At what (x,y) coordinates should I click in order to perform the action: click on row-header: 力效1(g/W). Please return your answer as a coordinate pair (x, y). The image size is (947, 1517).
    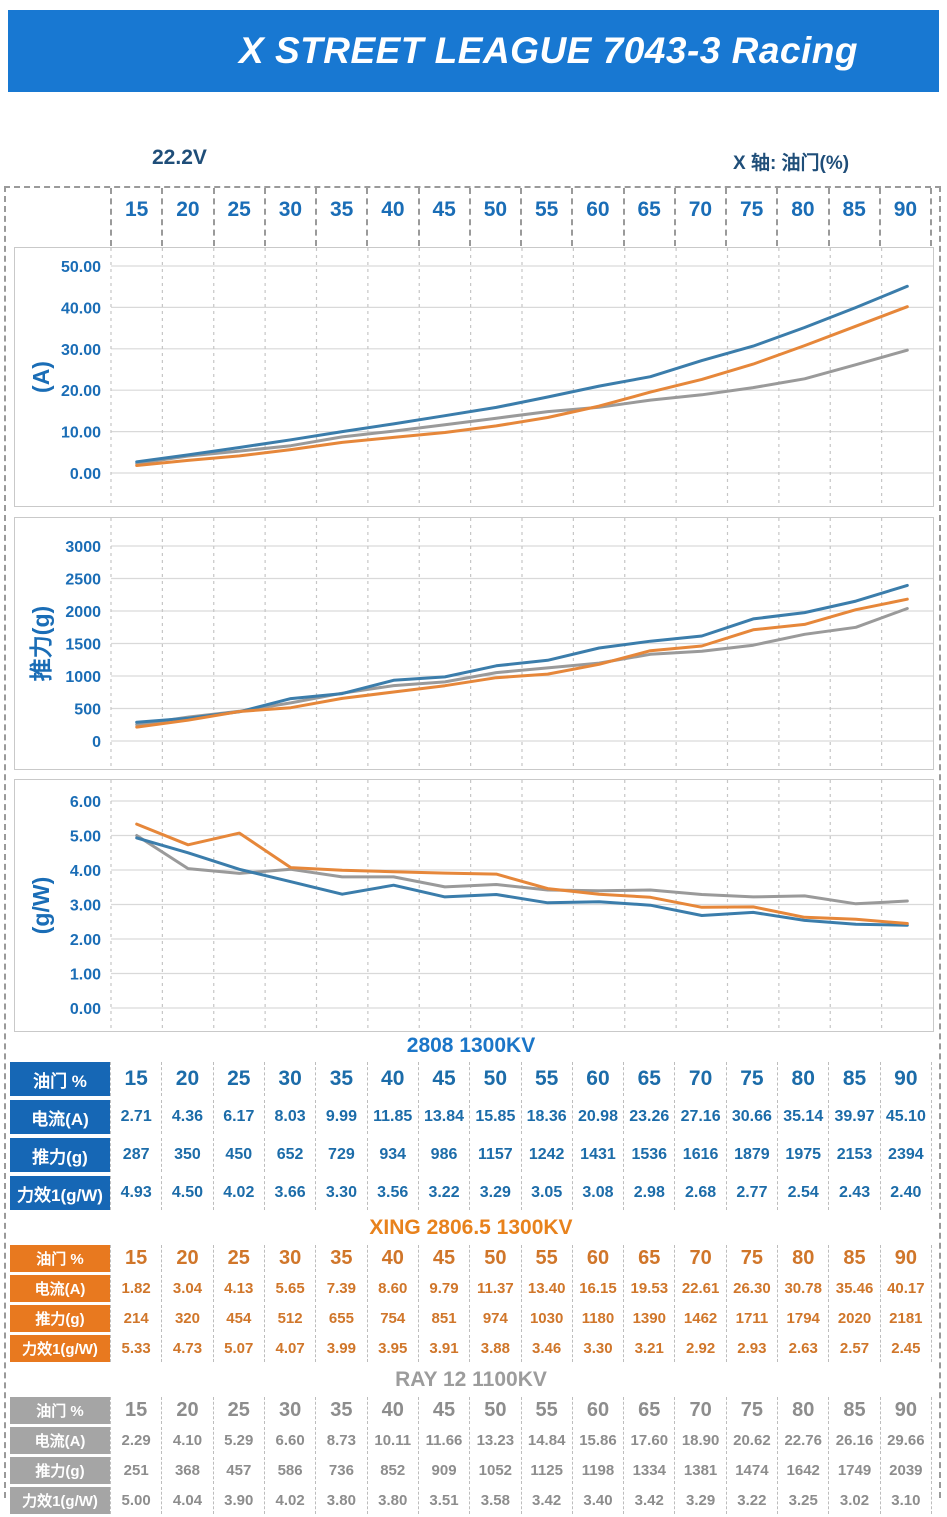
    Looking at the image, I should click on (60, 1500).